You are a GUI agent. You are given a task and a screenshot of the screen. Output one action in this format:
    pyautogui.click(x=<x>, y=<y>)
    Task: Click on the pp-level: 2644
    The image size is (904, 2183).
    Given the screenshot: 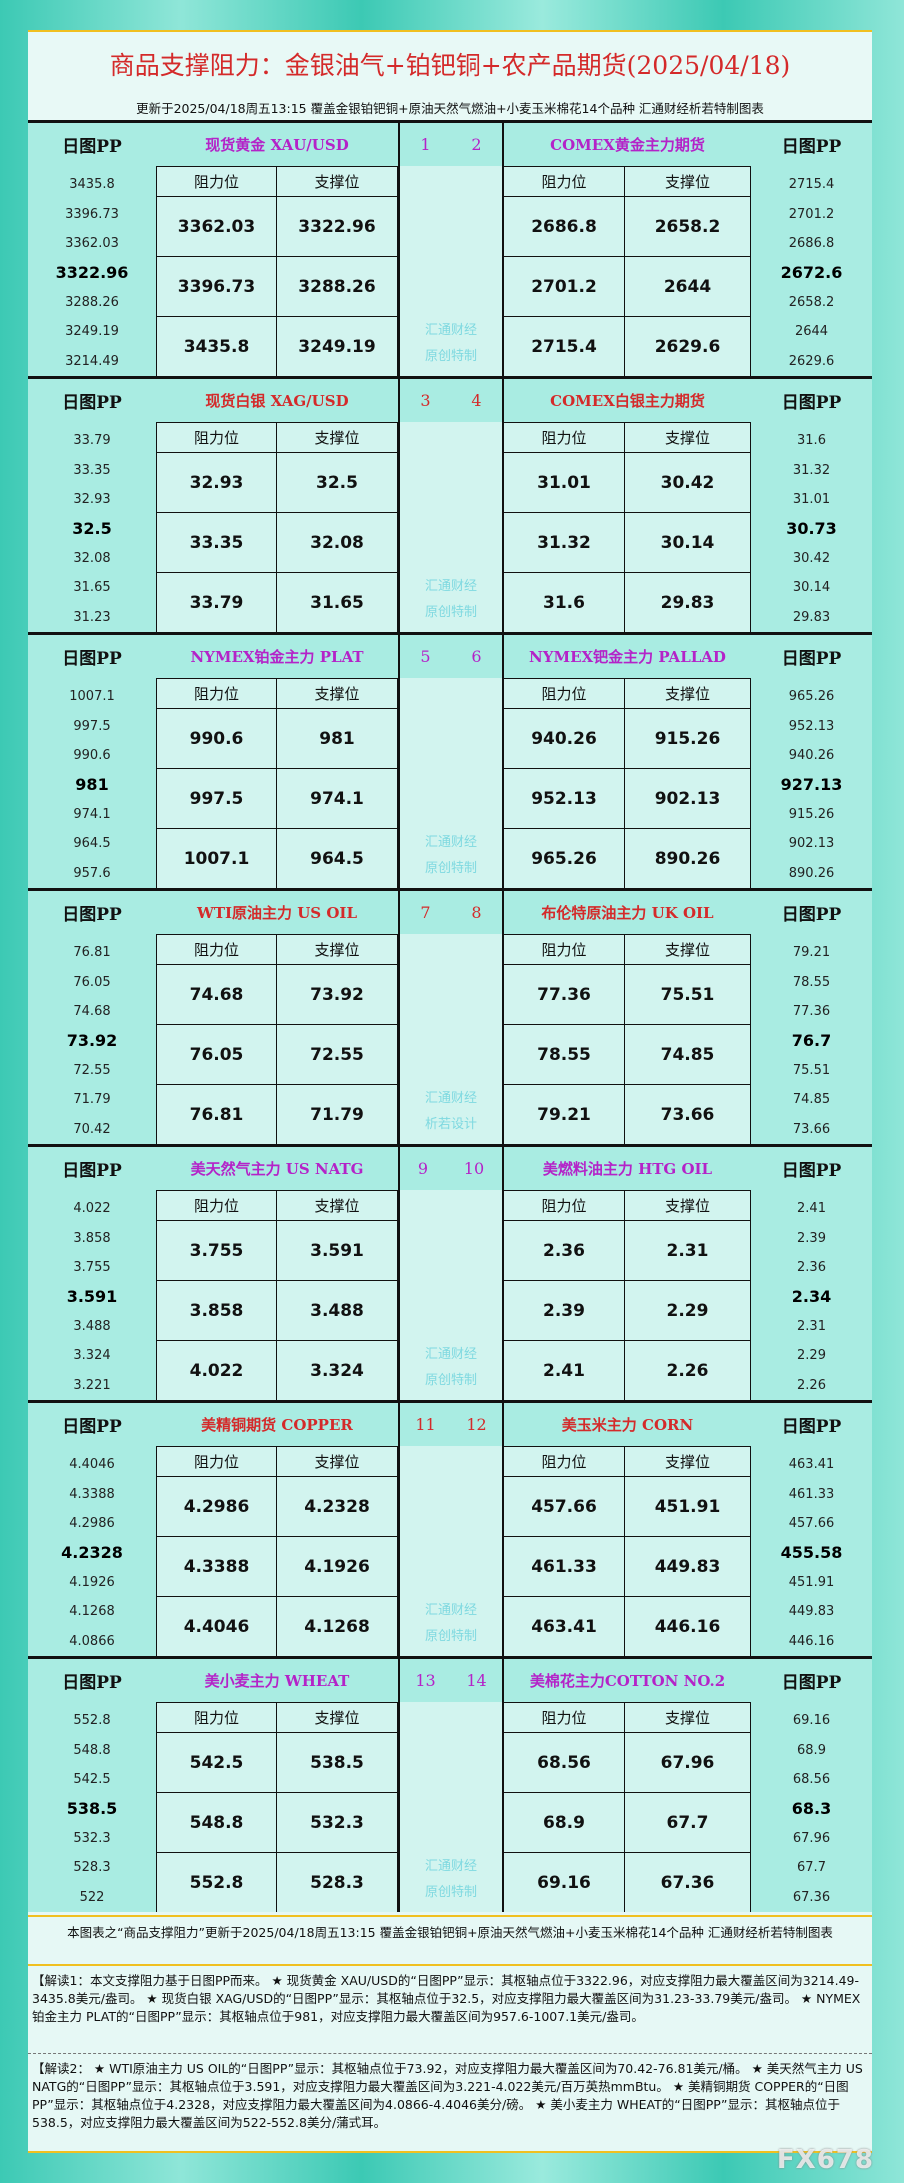 What is the action you would take?
    pyautogui.click(x=811, y=332)
    